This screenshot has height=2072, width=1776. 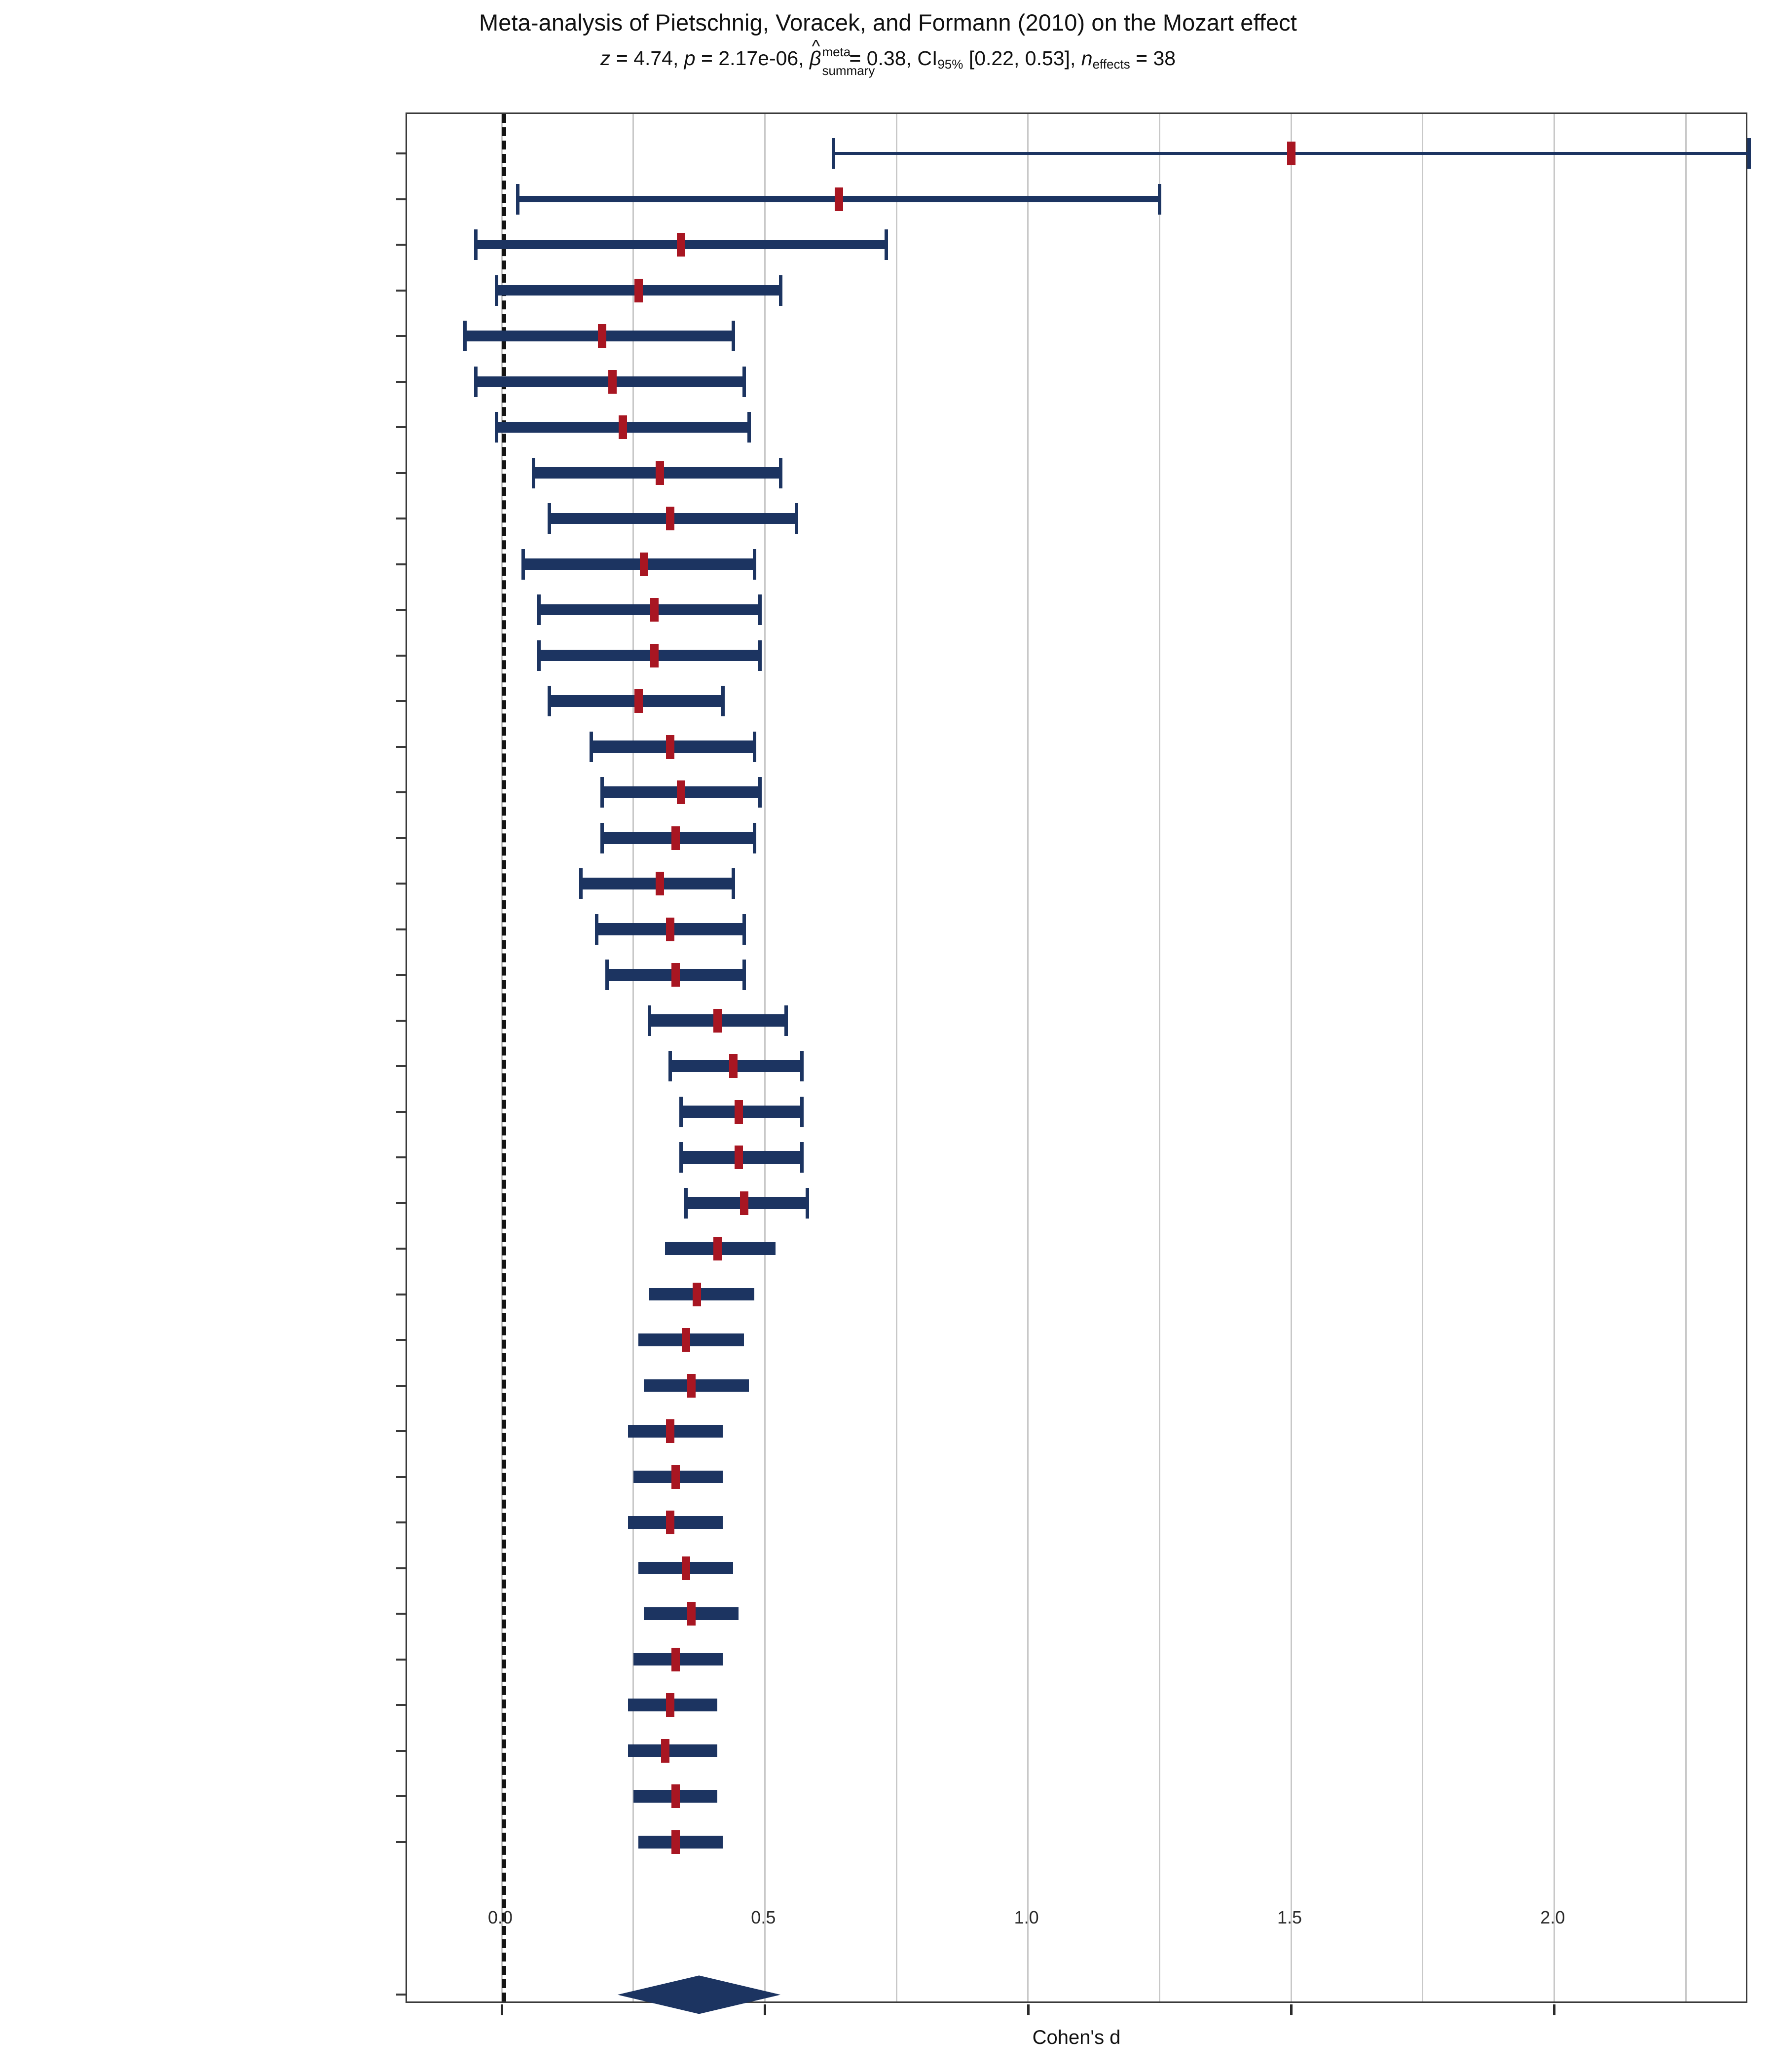 What do you see at coordinates (653, 59) in the screenshot?
I see `z-value: 4.74` at bounding box center [653, 59].